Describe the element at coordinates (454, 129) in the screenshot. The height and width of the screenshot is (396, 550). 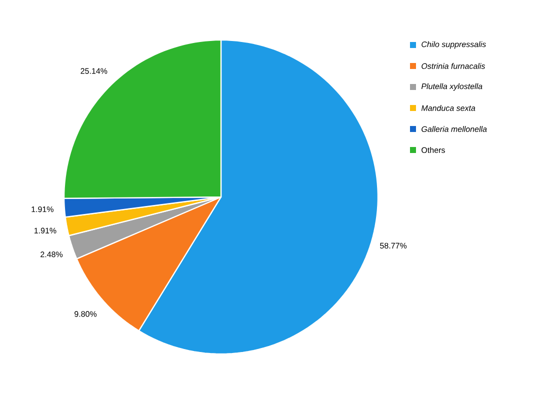
I see `legend-label: Galleria mellonella` at that location.